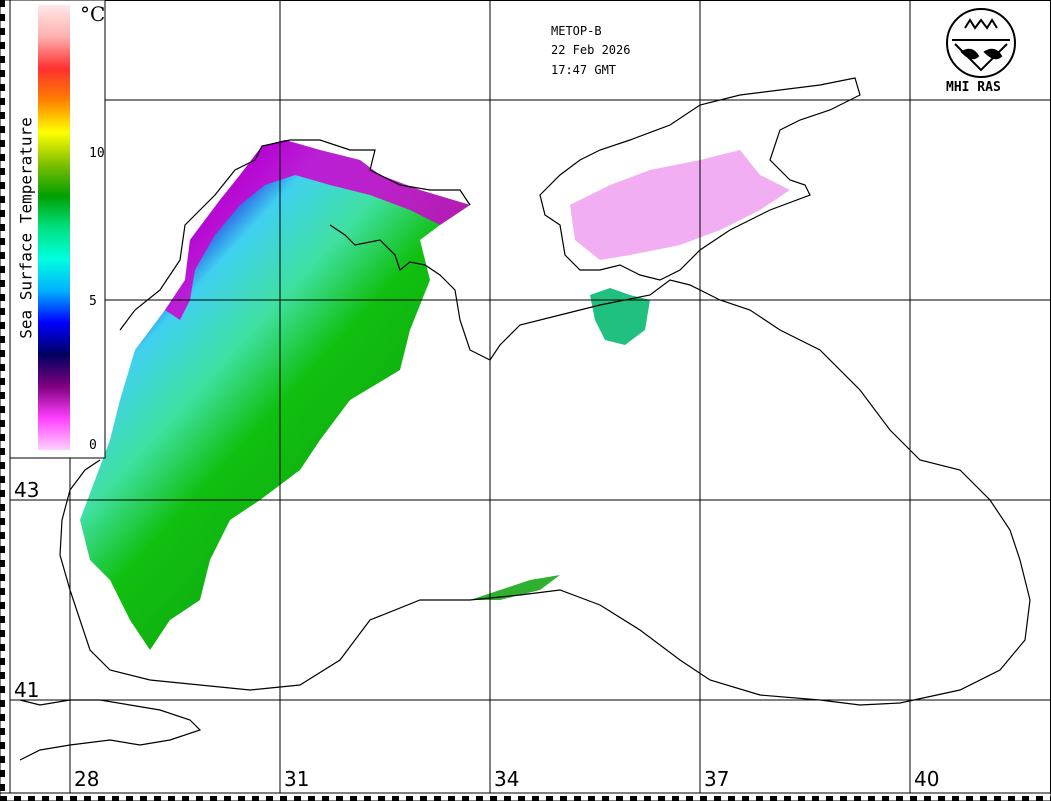 Image resolution: width=1051 pixels, height=801 pixels. I want to click on crimea-coast, so click(700, 179).